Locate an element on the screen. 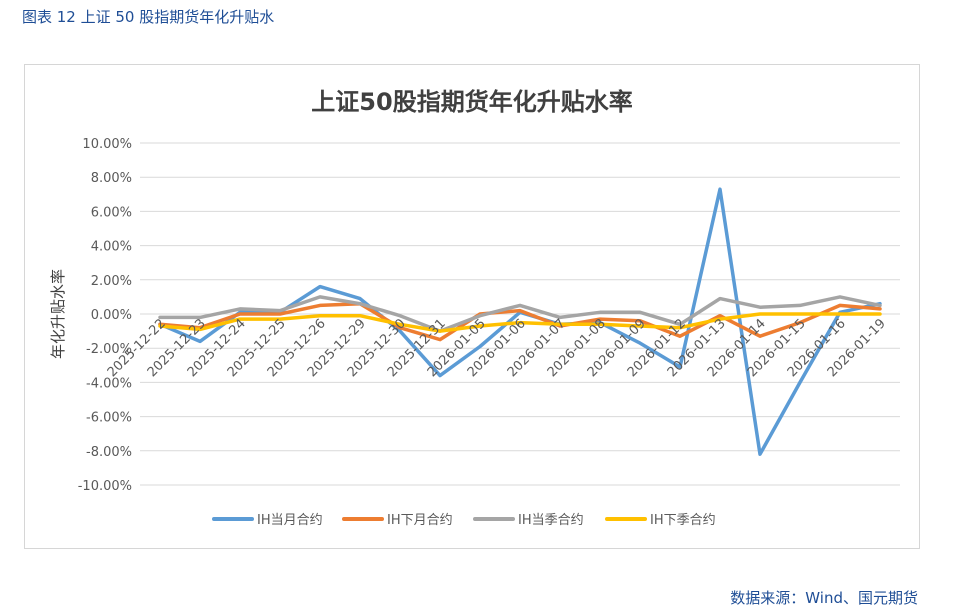  y-tick-label: 2.00% is located at coordinates (111, 281).